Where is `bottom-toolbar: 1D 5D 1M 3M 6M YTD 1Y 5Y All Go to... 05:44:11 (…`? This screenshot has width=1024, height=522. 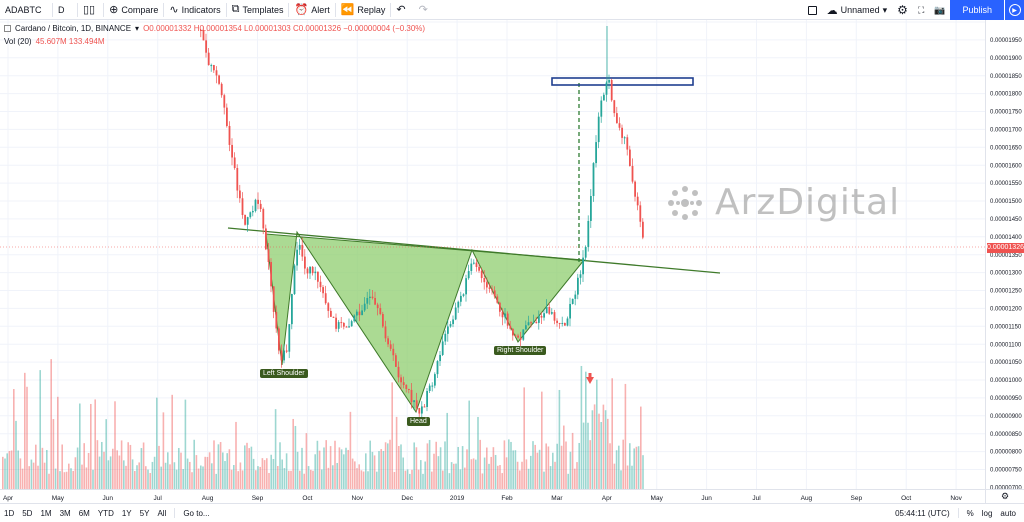 bottom-toolbar: 1D 5D 1M 3M 6M YTD 1Y 5Y All Go to... 05:44:11 (… is located at coordinates (512, 512).